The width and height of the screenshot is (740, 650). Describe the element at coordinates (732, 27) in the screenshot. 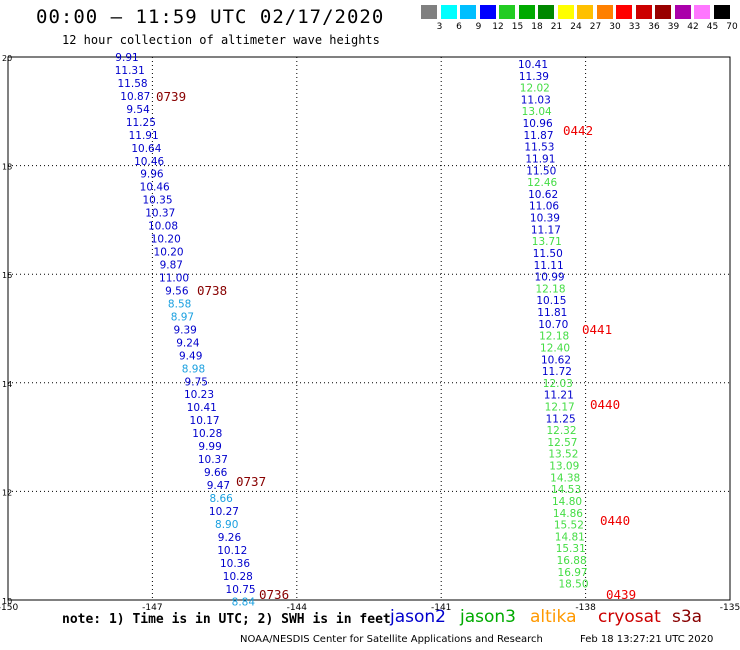

I see `scale-label: 70` at that location.